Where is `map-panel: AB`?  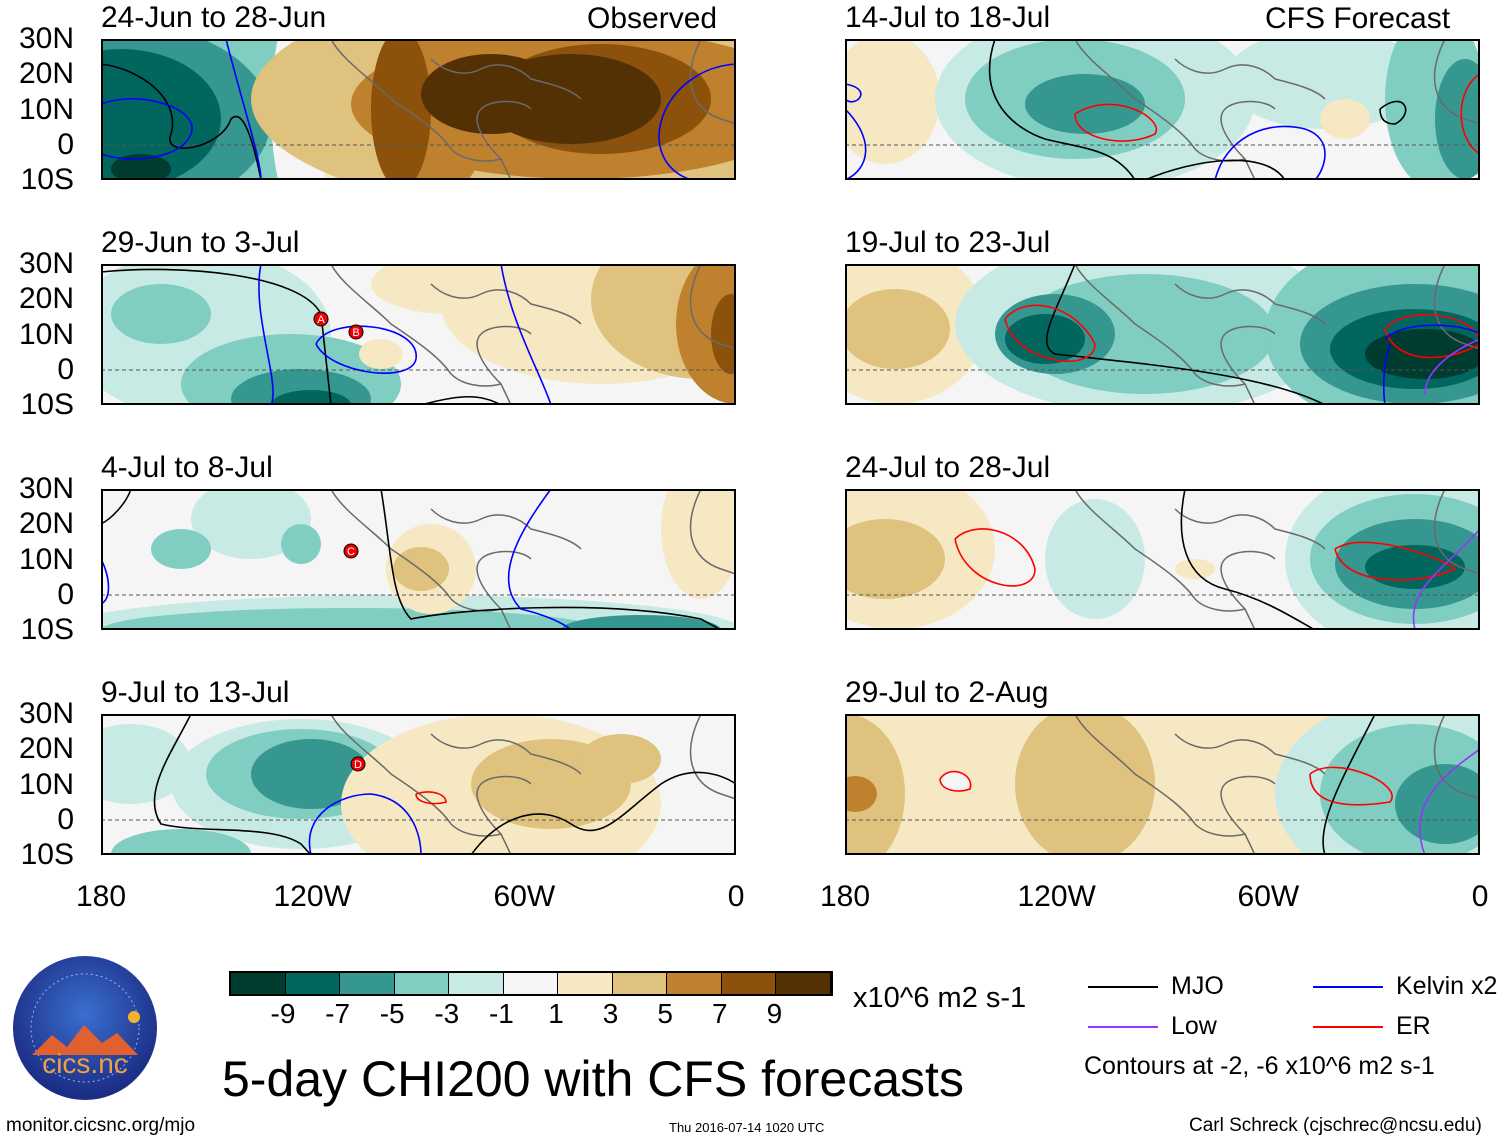
map-panel: AB is located at coordinates (418, 334).